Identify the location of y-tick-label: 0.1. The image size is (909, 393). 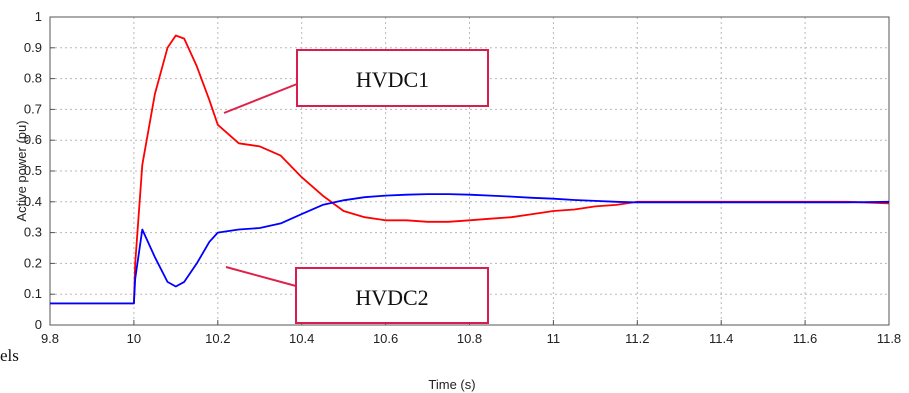
(33, 293).